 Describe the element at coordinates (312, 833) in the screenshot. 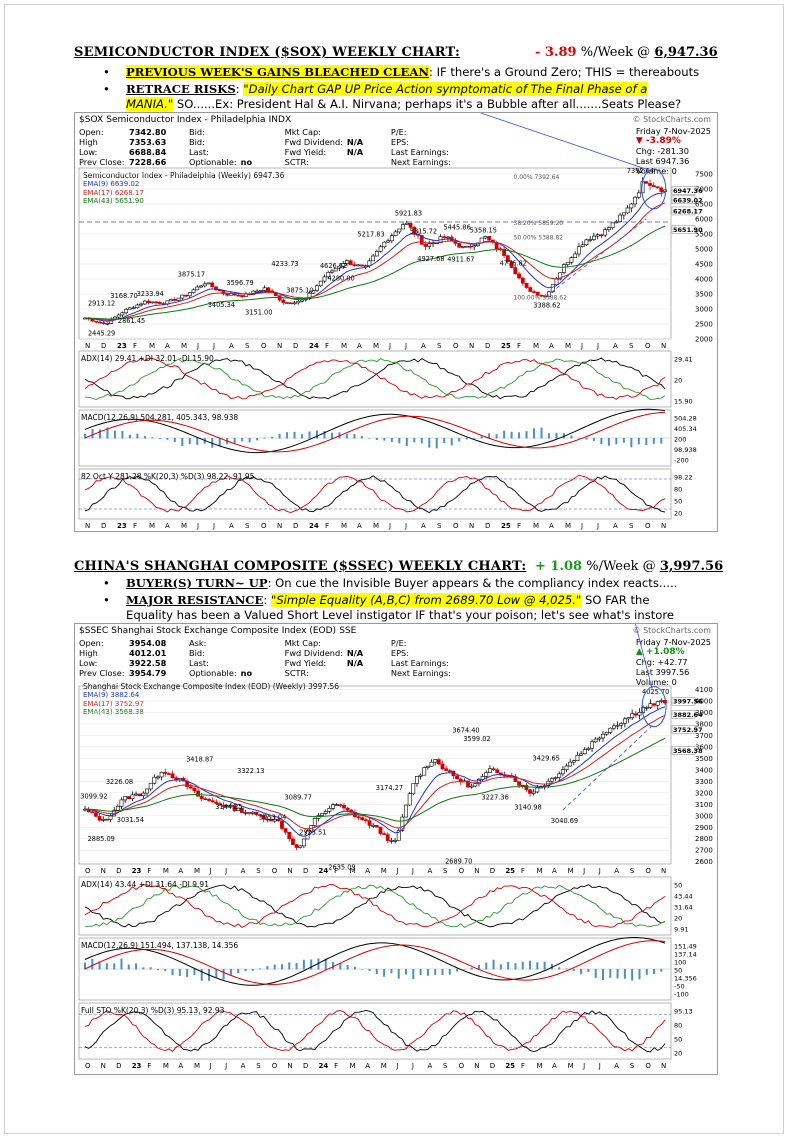

I see `ssec-price-label: 2923.51` at that location.